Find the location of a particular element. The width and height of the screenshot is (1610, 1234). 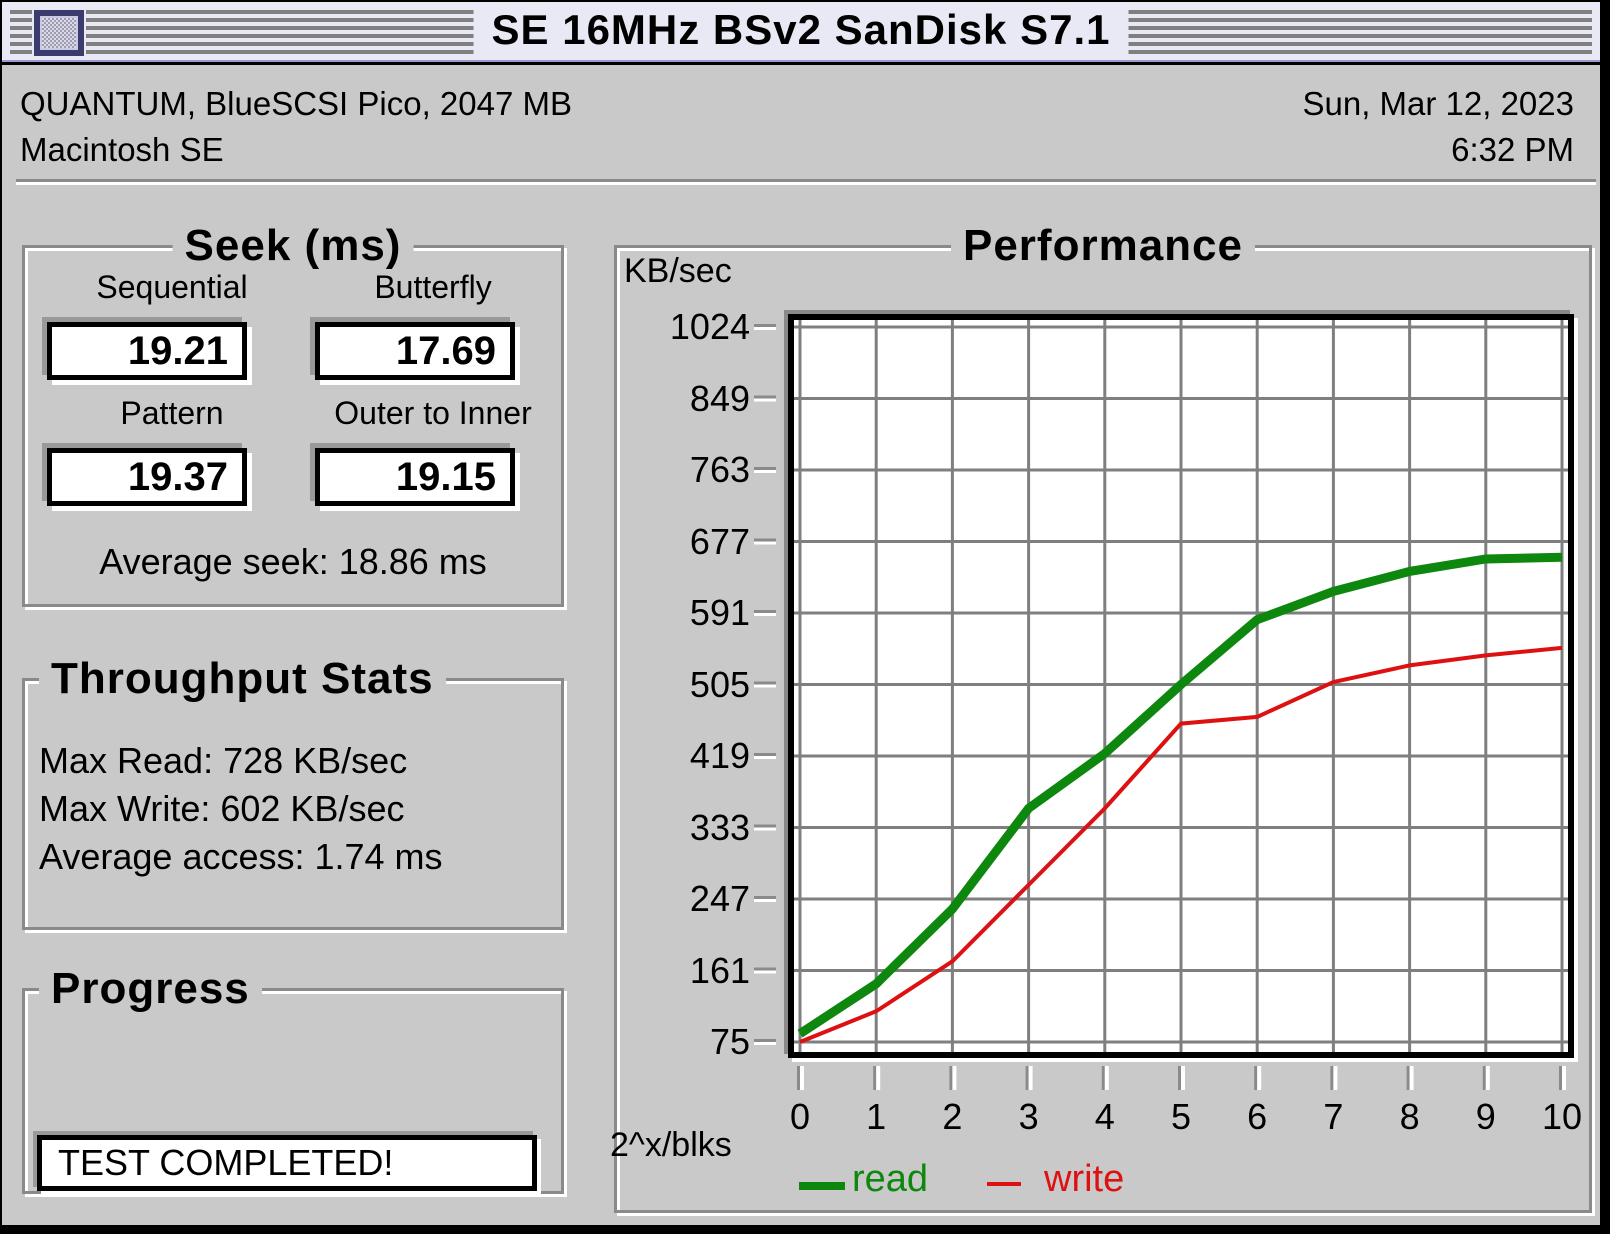

title-bar: SE 16MHz BSv2 SanDisk S7.1 is located at coordinates (801, 33).